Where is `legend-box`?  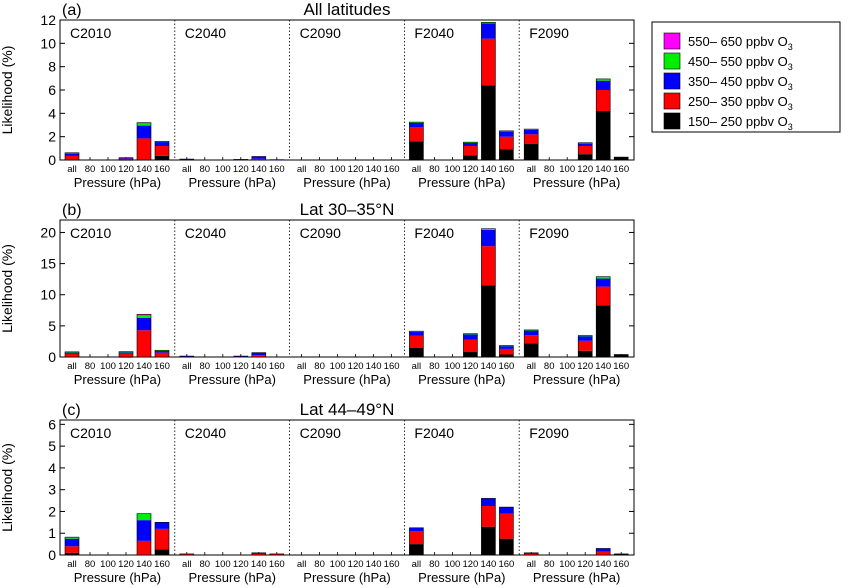 legend-box is located at coordinates (746, 77).